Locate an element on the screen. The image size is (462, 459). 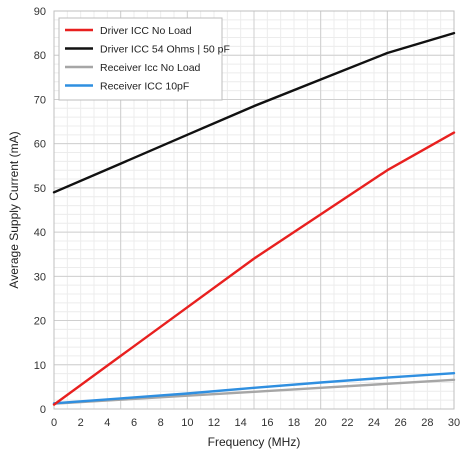
x-tick-label: 18 is located at coordinates (294, 423).